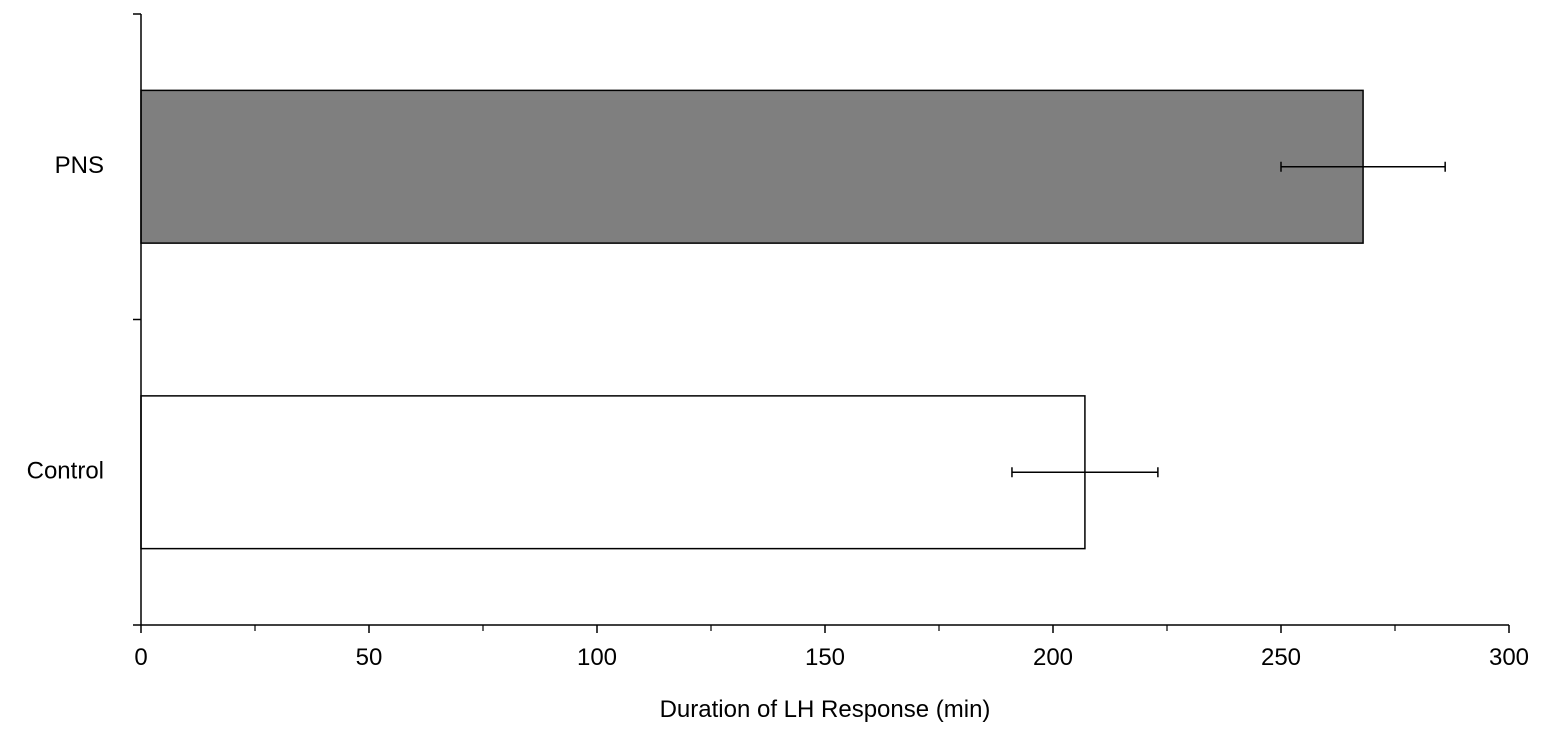  What do you see at coordinates (597, 657) in the screenshot?
I see `x-tick-label-100: 100` at bounding box center [597, 657].